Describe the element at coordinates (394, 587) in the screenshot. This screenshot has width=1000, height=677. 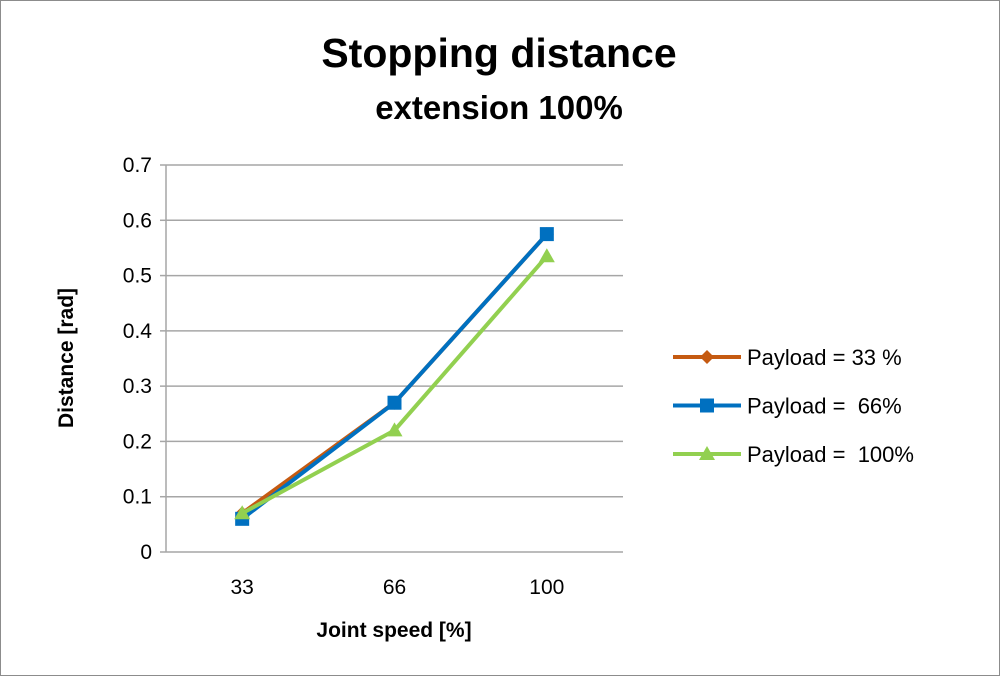
I see `x-tick-label: 66` at that location.